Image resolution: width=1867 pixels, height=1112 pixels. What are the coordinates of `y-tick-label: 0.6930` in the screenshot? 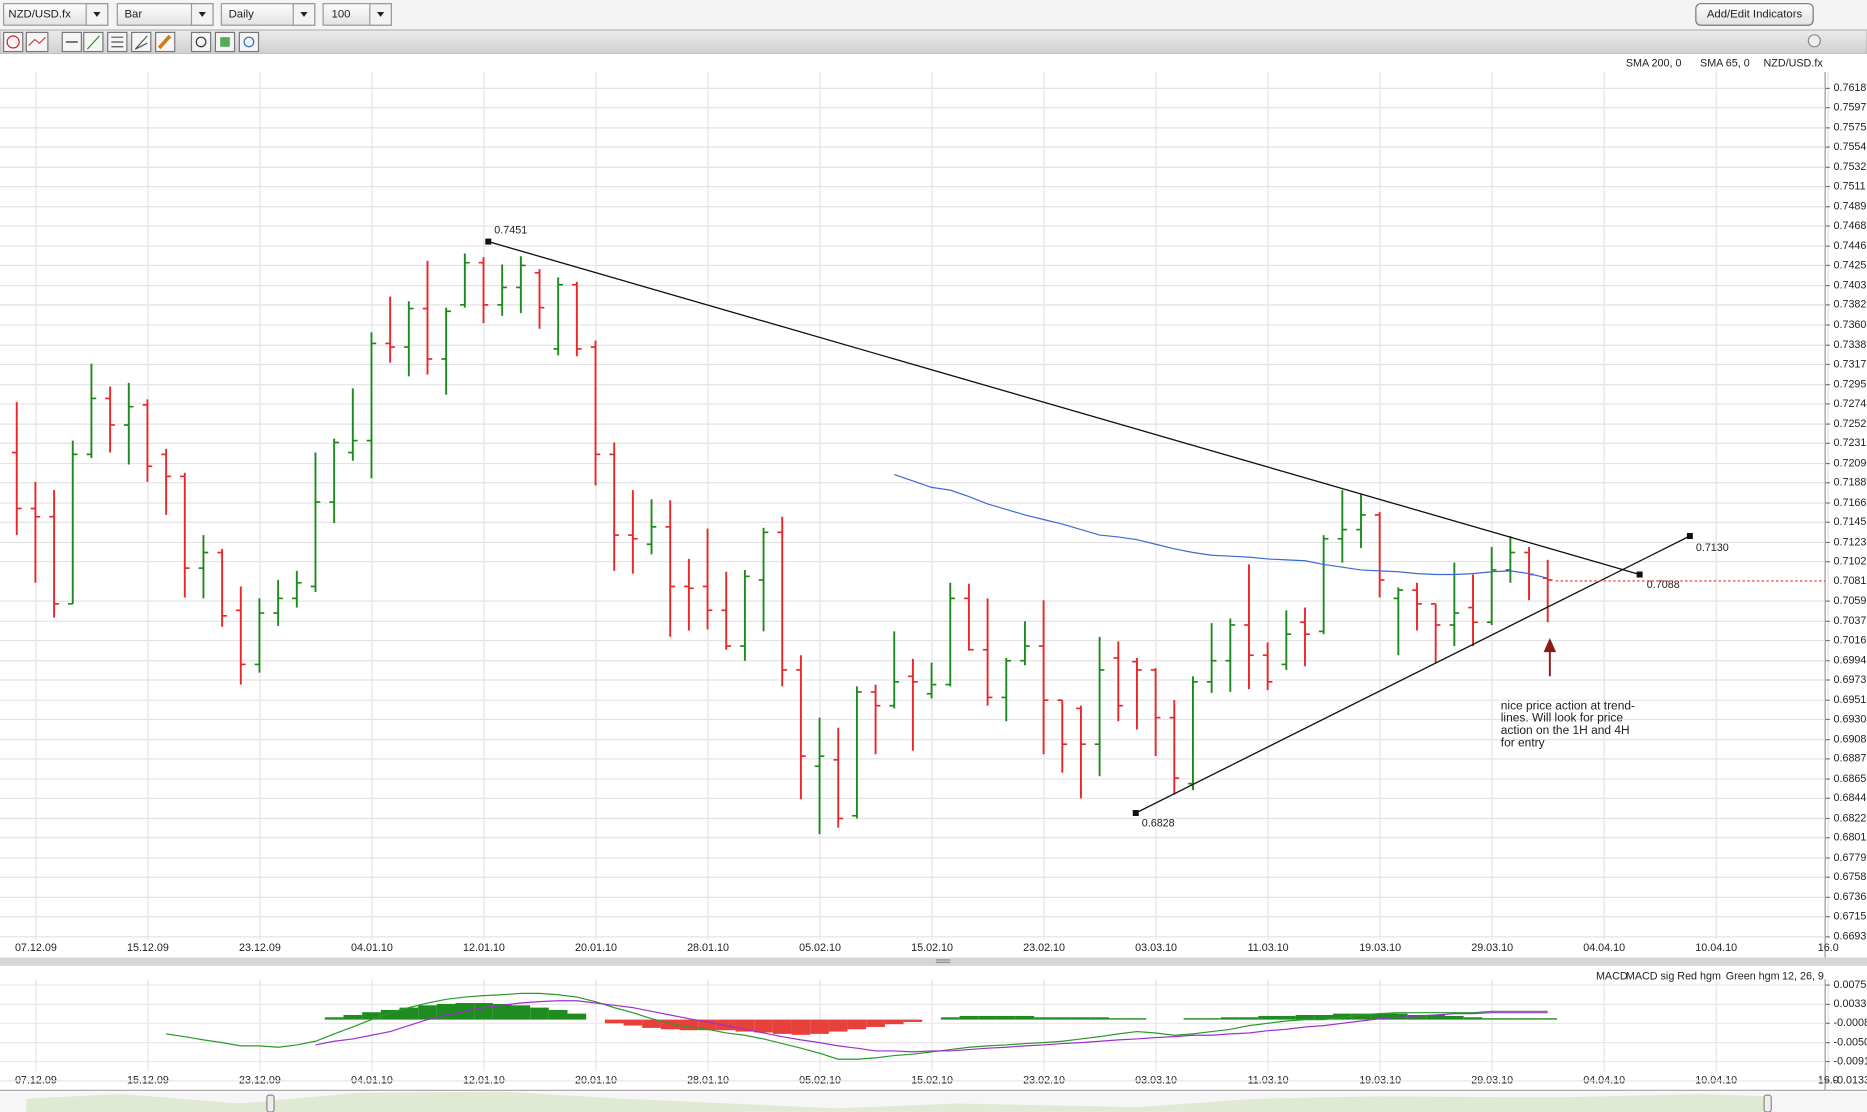 It's located at (1849, 719).